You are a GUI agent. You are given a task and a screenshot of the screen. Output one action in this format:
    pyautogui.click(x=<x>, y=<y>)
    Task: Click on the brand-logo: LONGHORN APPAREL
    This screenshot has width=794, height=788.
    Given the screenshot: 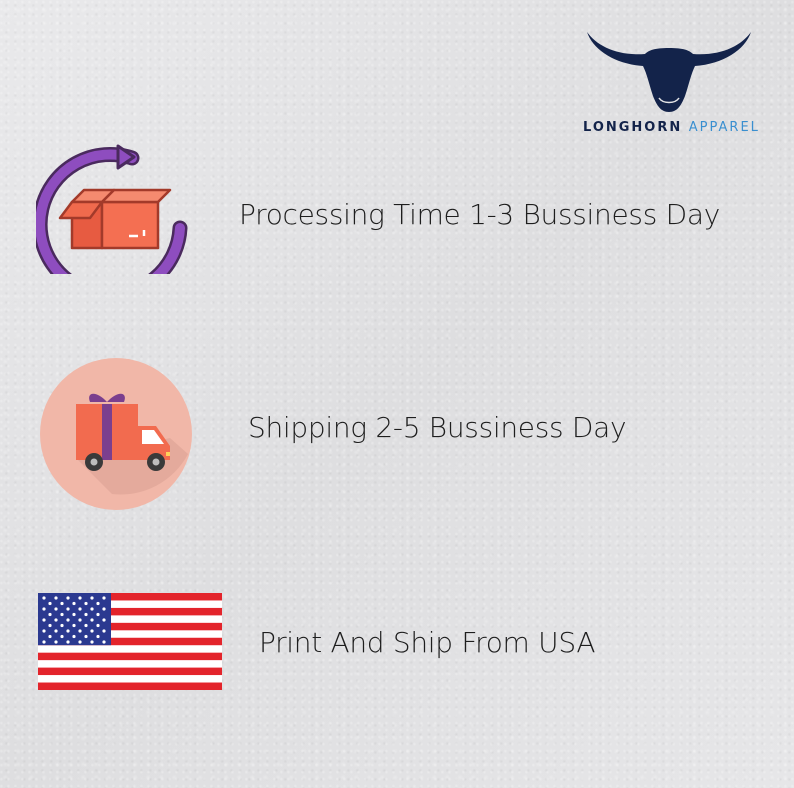 What is the action you would take?
    pyautogui.click(x=670, y=84)
    